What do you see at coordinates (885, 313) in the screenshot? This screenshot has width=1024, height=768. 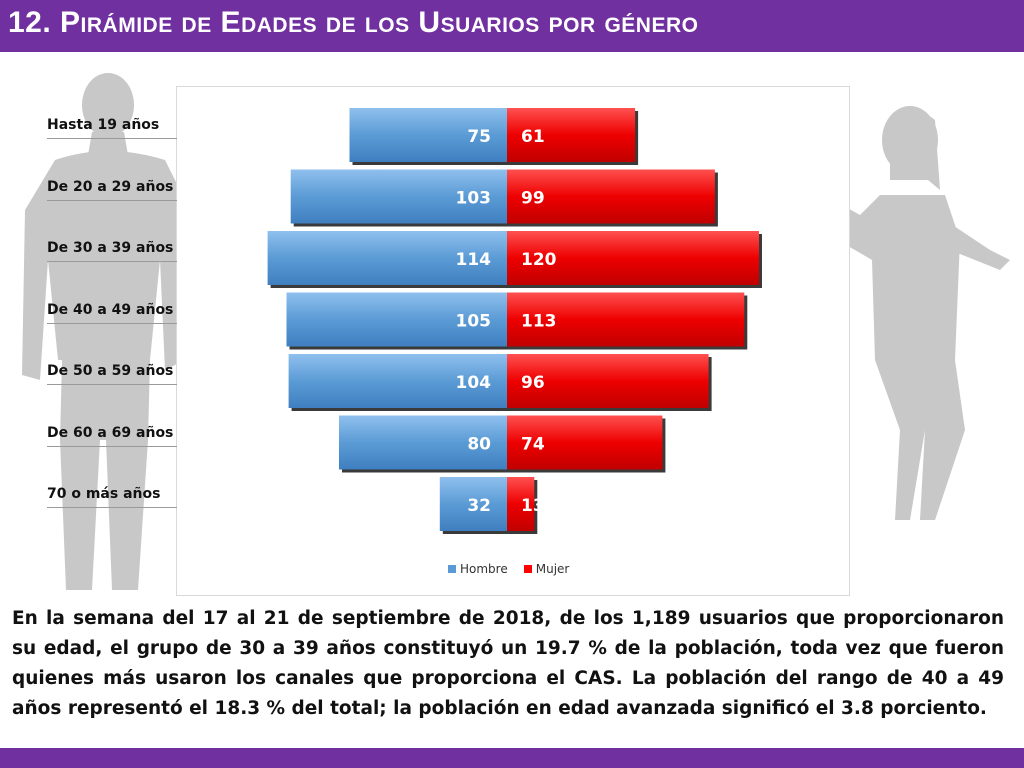 I see `woman-silhouette-image` at bounding box center [885, 313].